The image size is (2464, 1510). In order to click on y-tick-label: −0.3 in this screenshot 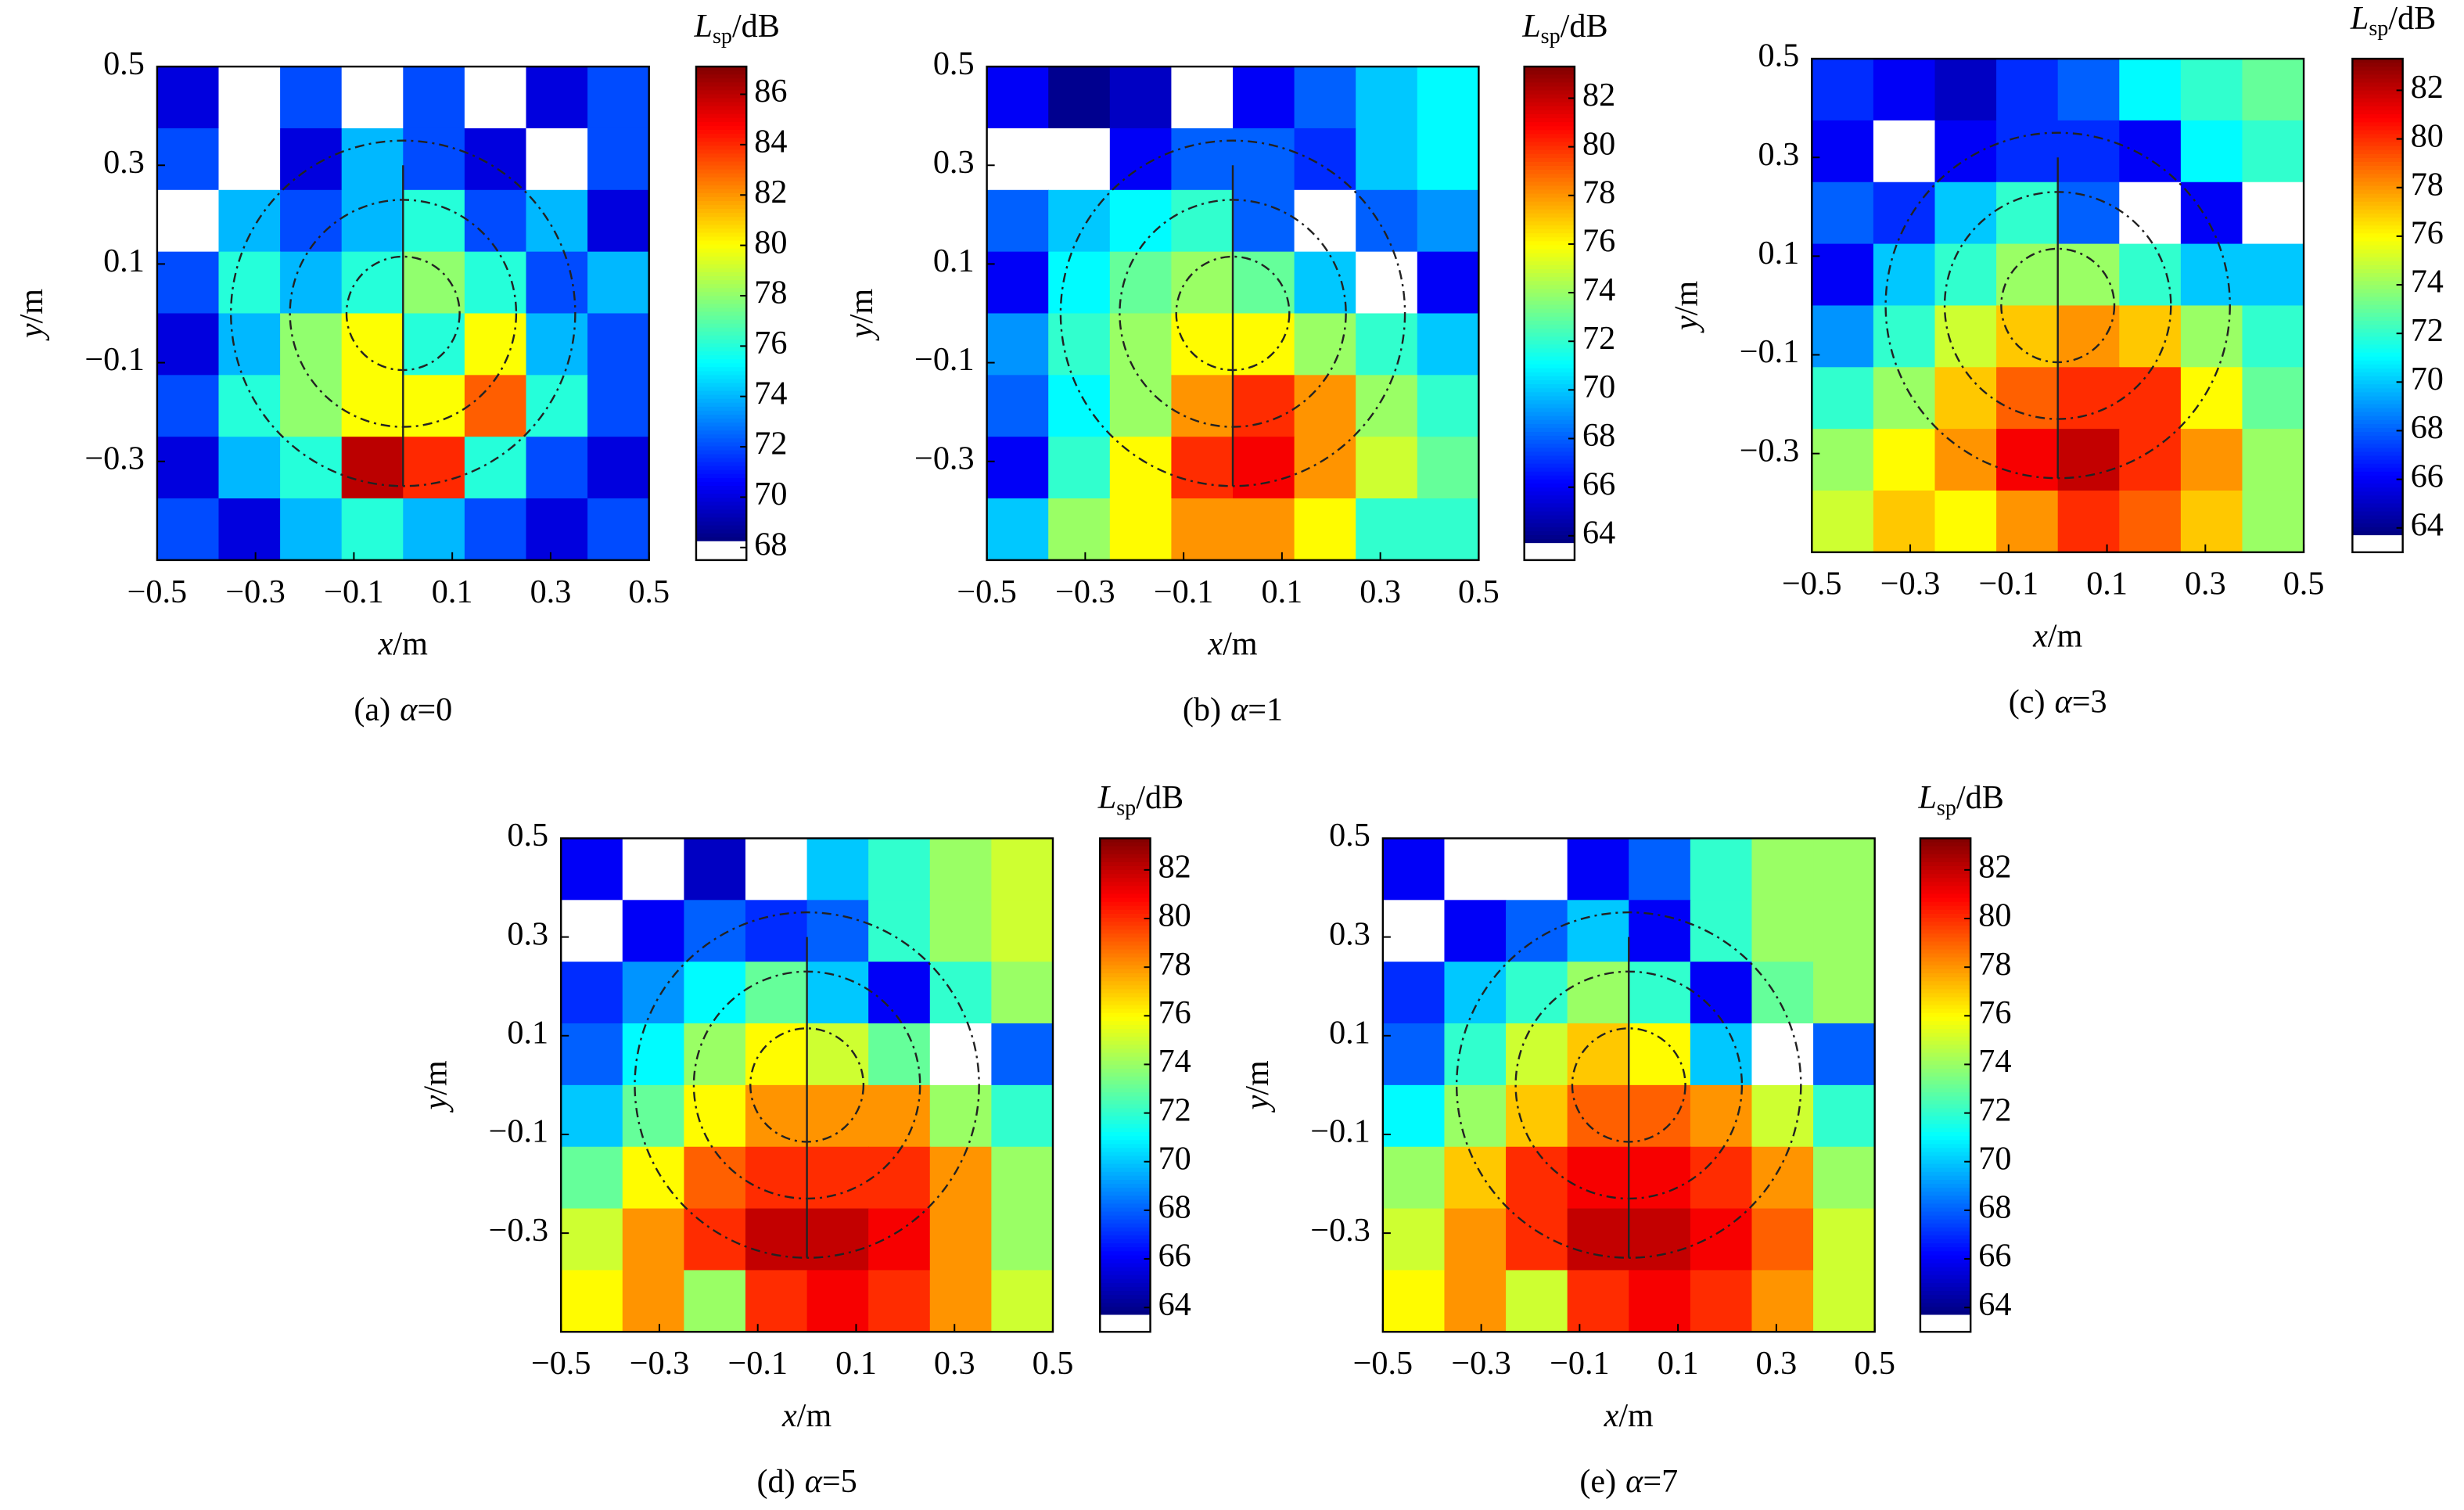, I will do `click(114, 458)`.